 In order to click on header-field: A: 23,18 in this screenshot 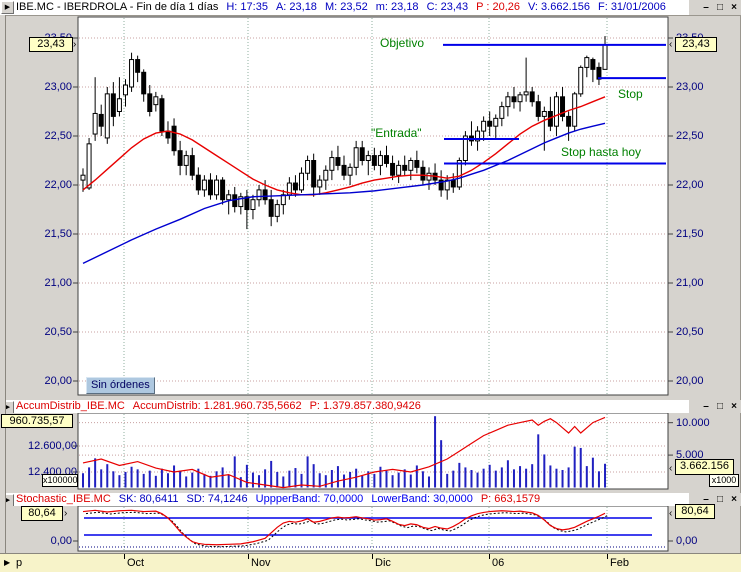, I will do `click(296, 7)`.